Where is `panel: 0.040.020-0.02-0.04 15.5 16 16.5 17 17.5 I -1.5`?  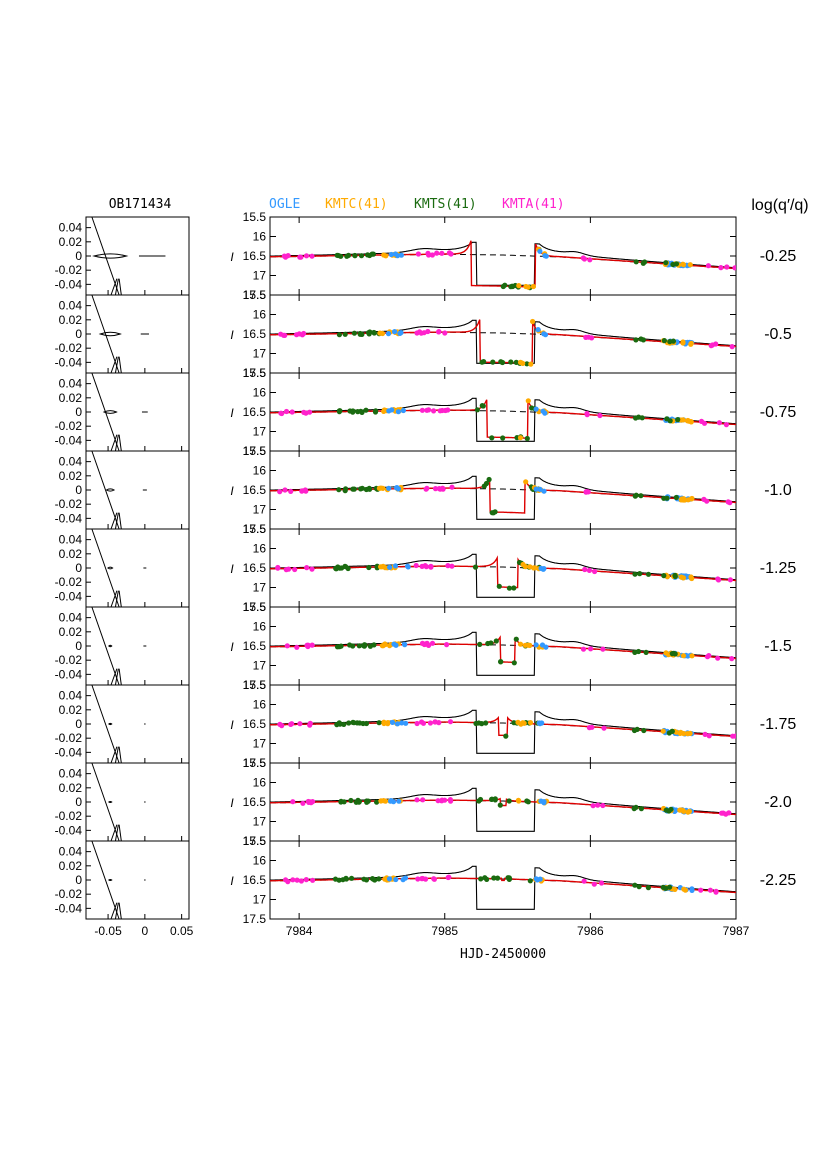 panel: 0.040.020-0.02-0.04 15.5 16 16.5 17 17.5 I -1.5 is located at coordinates (423, 646).